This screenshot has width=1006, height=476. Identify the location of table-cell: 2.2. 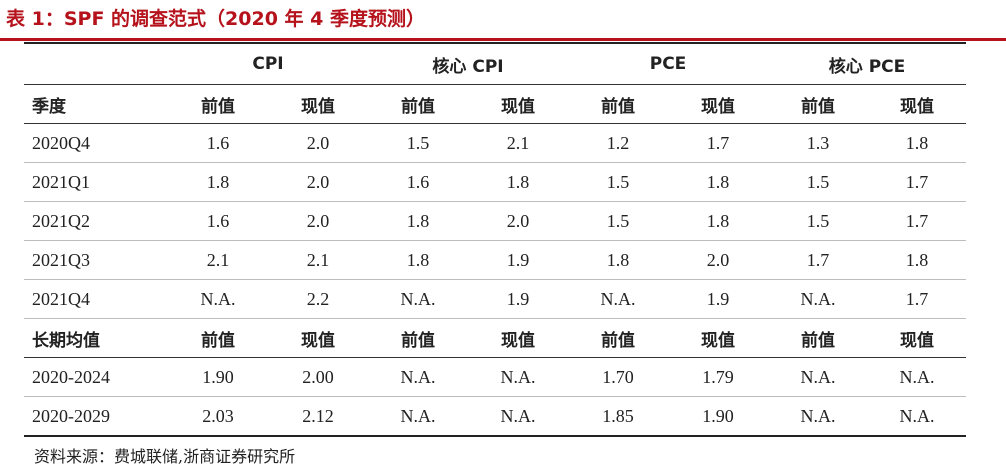
(318, 299).